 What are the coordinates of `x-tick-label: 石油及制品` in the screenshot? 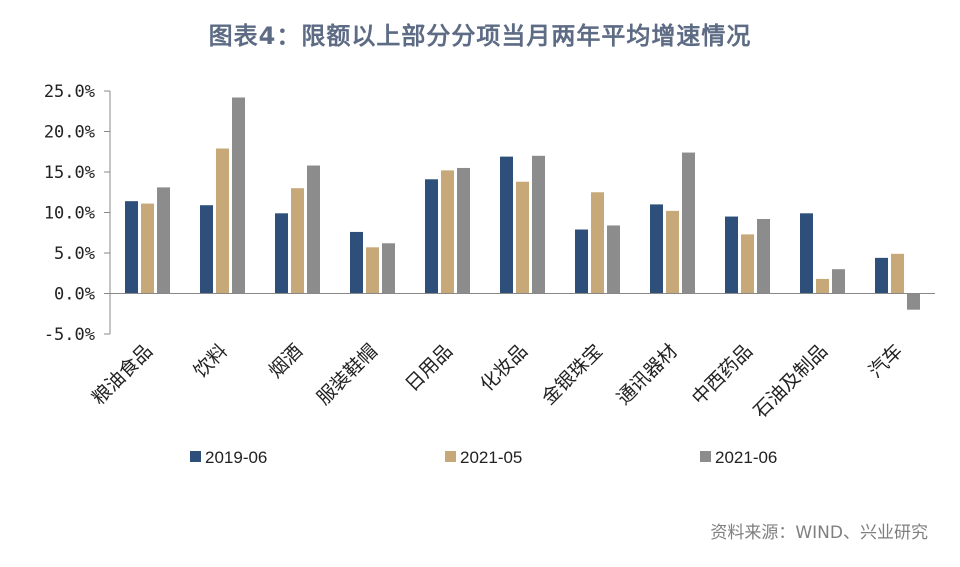 It's located at (790, 381).